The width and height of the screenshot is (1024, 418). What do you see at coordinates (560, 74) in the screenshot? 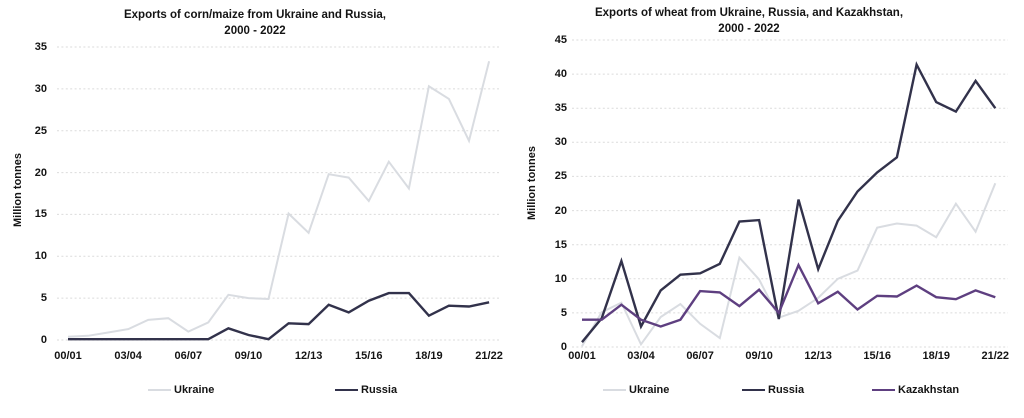
I see `y-axis-tick-label: 40` at bounding box center [560, 74].